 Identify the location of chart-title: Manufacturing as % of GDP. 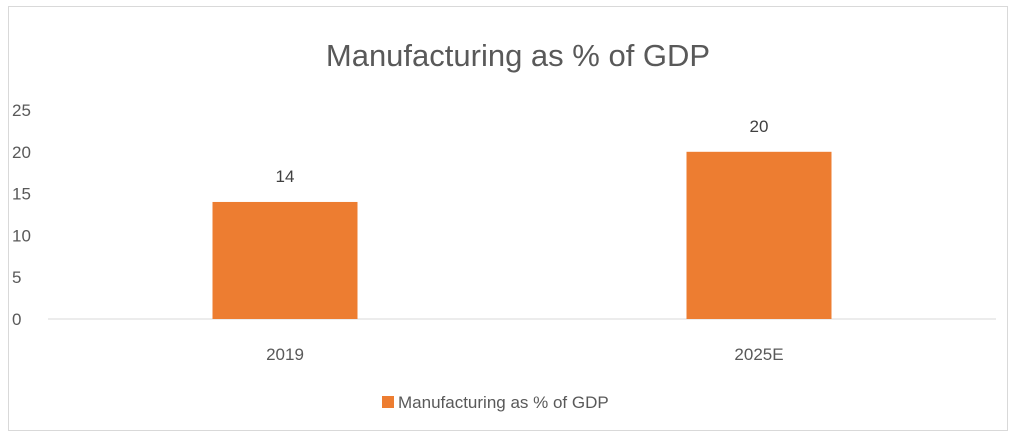
(518, 55).